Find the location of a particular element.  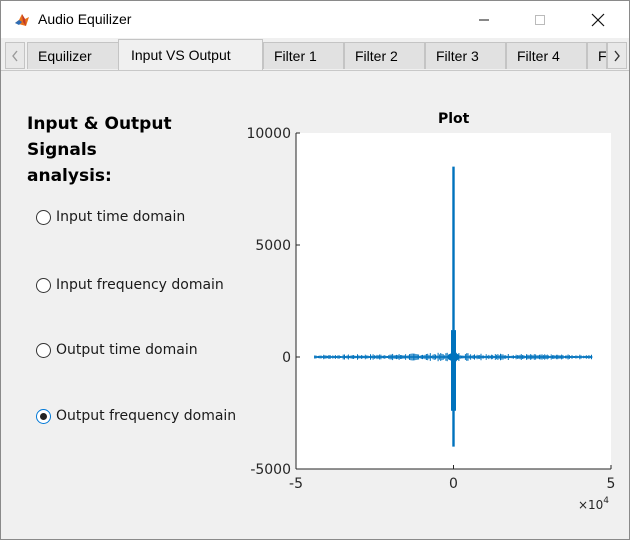

tab-label: Filter 3 is located at coordinates (457, 56).